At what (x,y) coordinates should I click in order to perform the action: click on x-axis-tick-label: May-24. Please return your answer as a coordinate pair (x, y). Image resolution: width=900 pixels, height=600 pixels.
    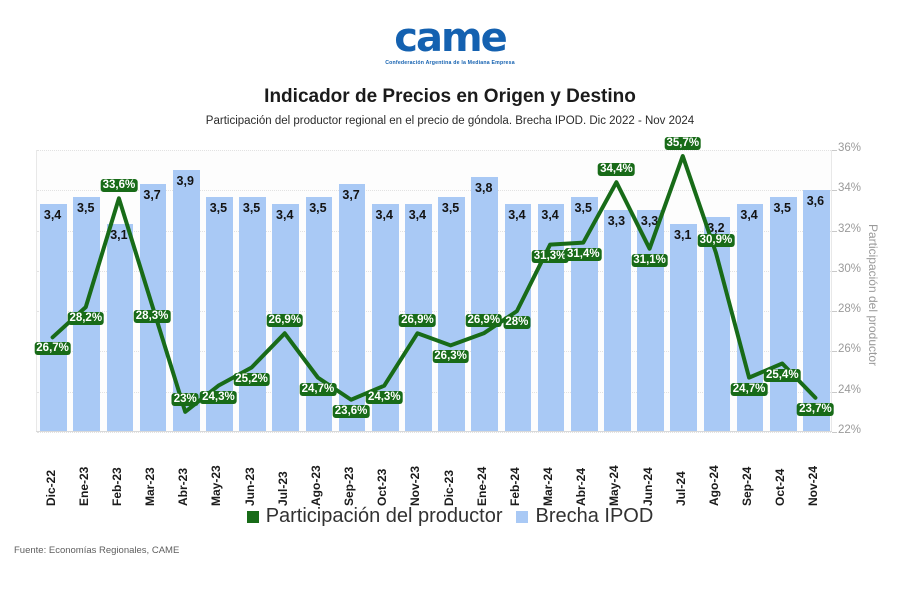
    Looking at the image, I should click on (614, 485).